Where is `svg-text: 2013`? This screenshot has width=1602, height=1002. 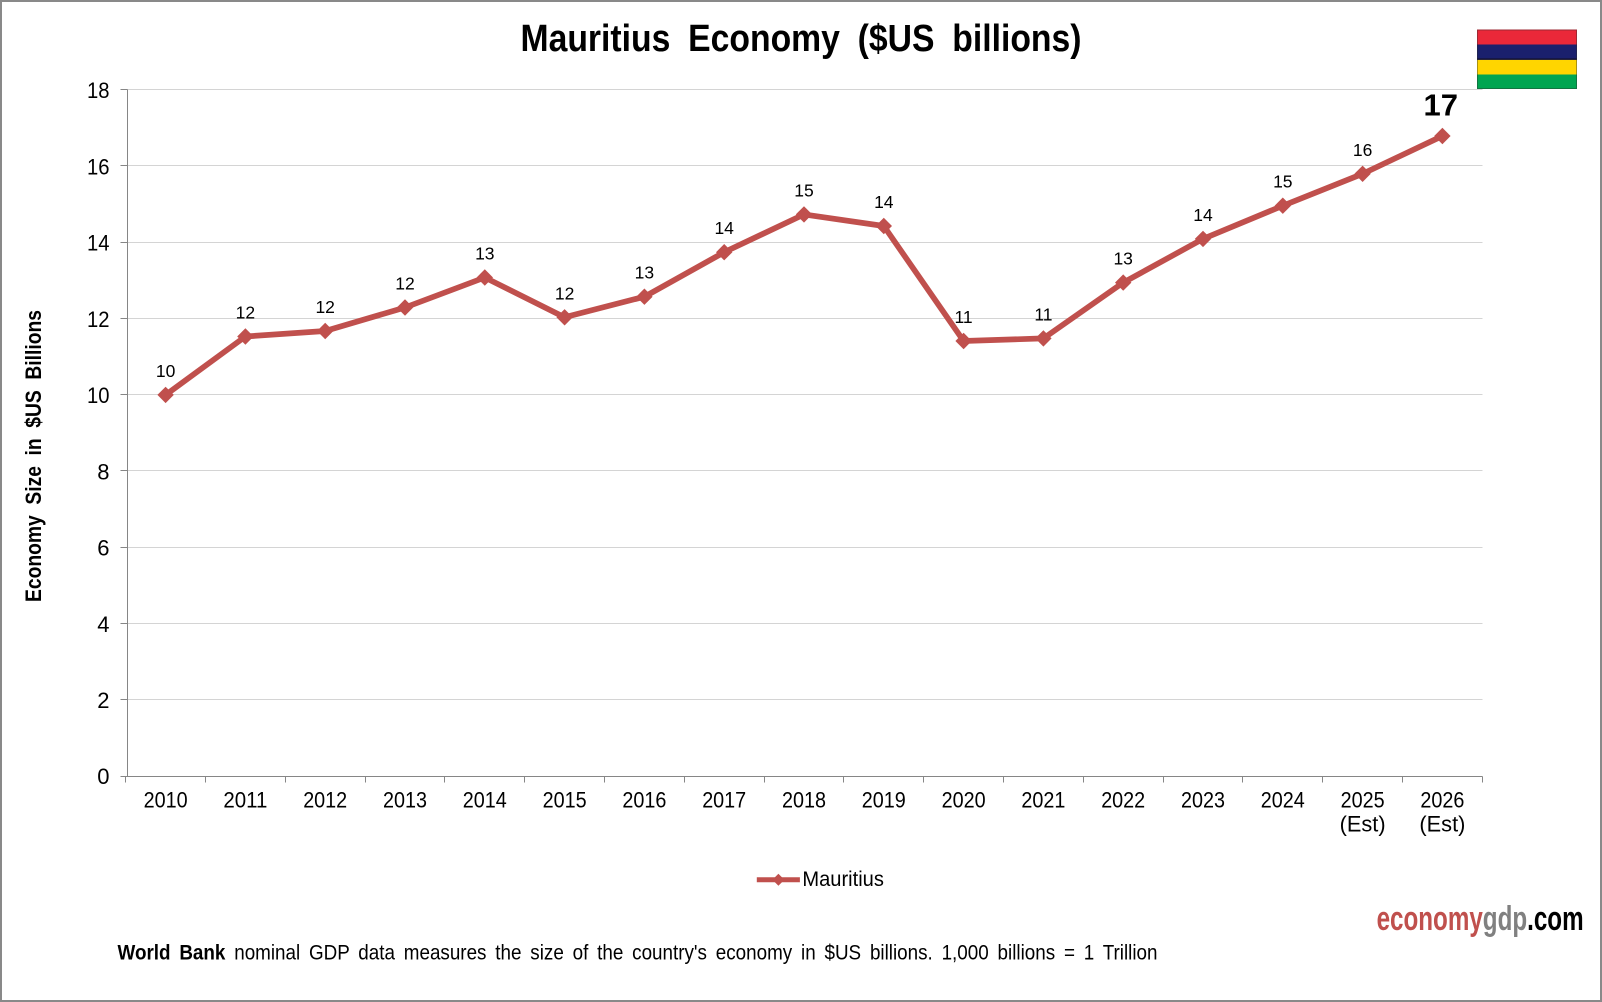
svg-text: 2013 is located at coordinates (405, 800).